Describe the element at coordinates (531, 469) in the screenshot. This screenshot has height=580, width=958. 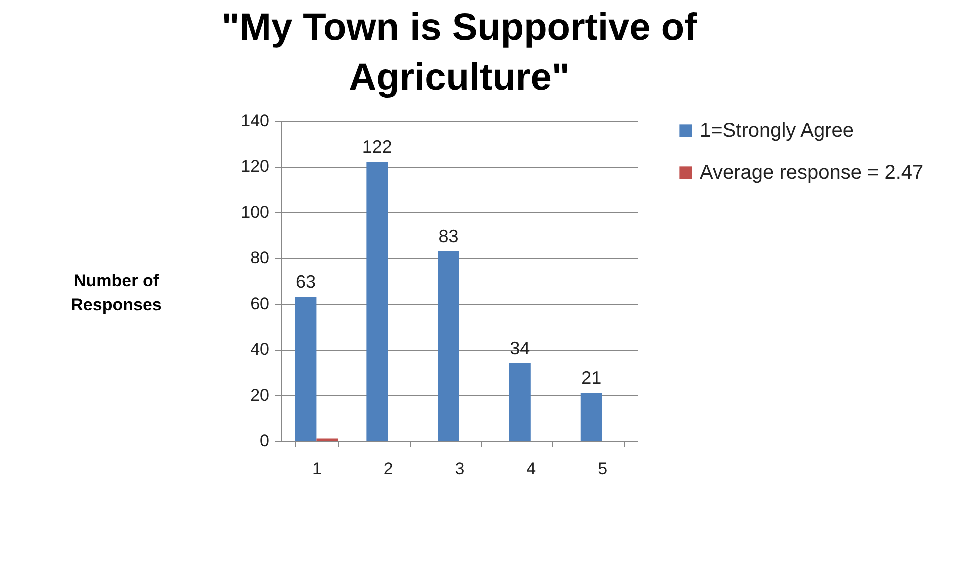
I see `x-tick-label: 4` at that location.